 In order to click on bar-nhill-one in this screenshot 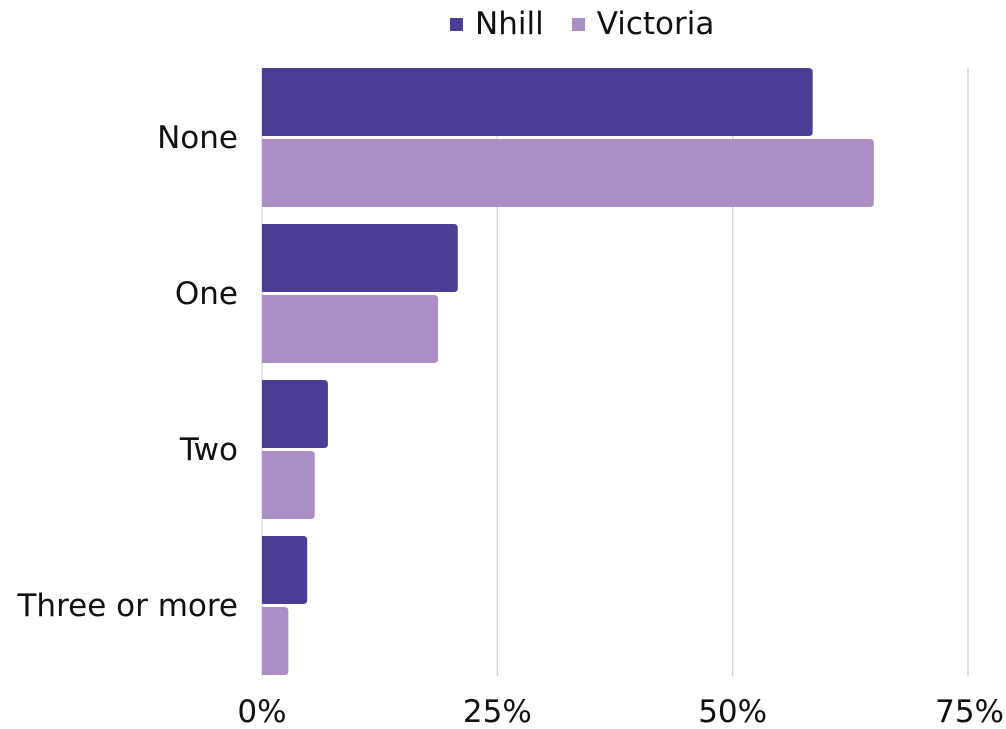, I will do `click(360, 258)`.